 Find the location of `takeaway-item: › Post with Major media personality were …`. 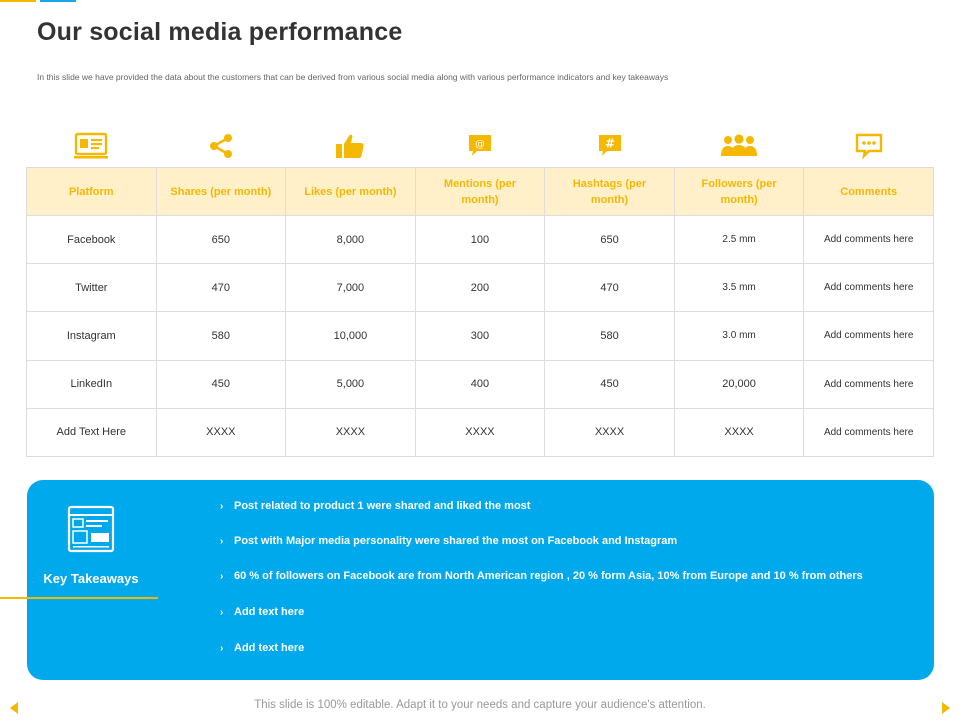

takeaway-item: › Post with Major media personality were … is located at coordinates (448, 541).